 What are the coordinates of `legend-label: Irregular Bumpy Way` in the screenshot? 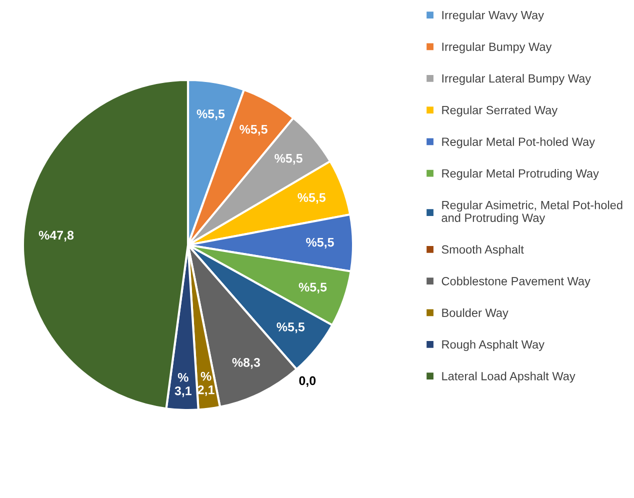 It's located at (497, 48).